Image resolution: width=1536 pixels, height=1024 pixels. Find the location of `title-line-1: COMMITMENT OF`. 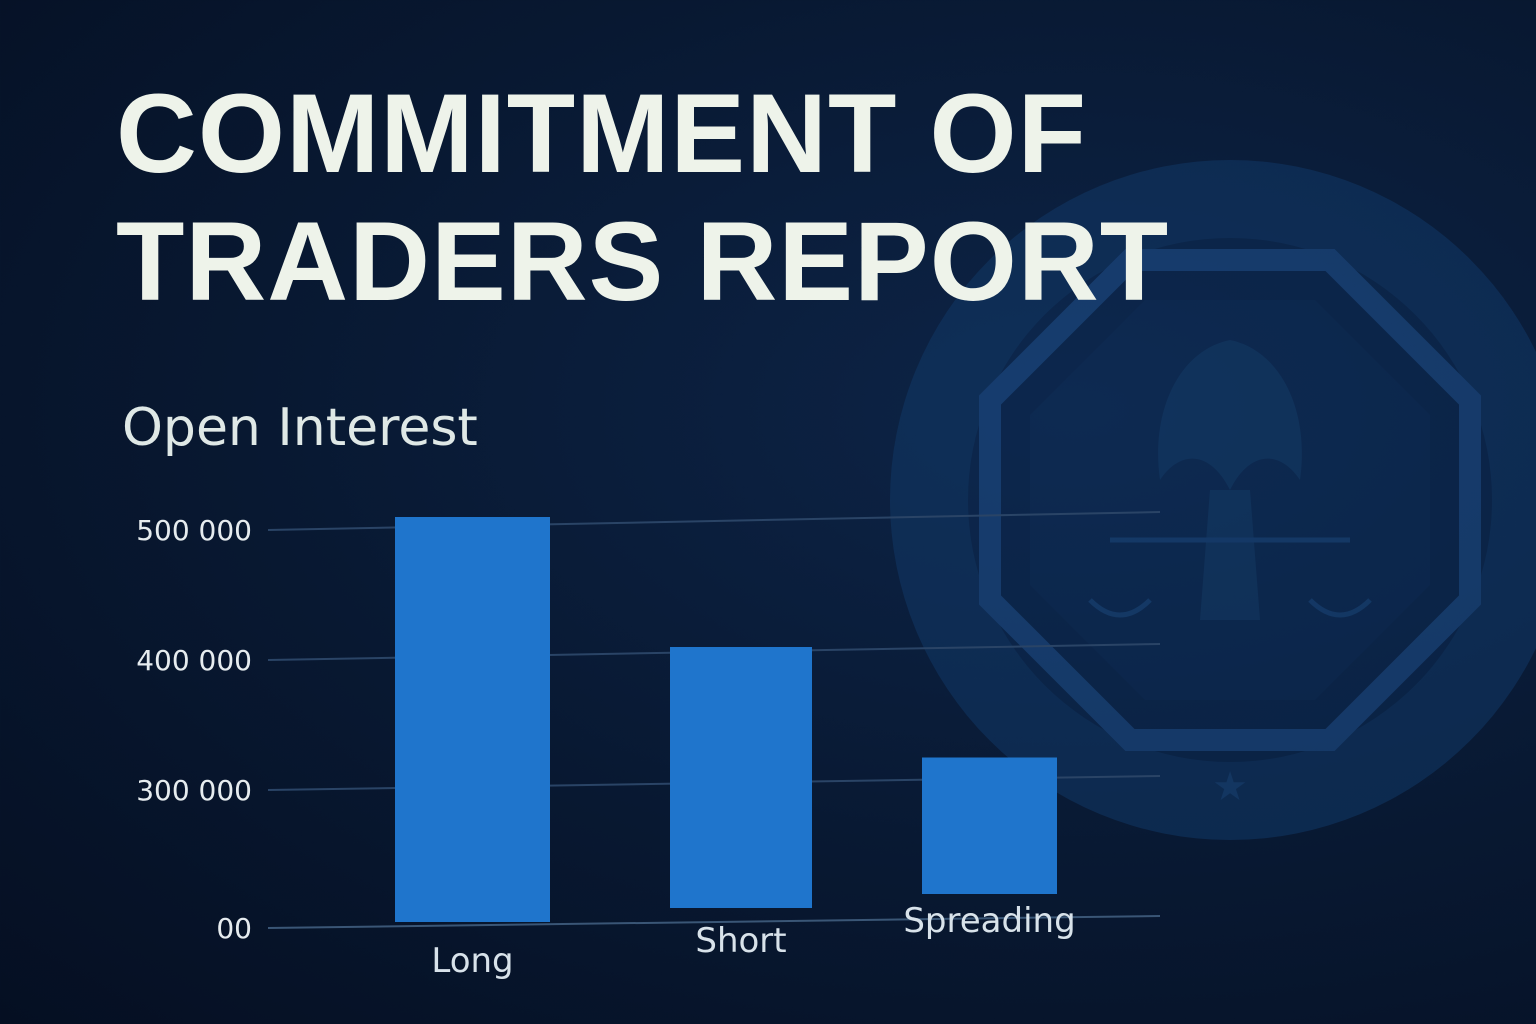

title-line-1: COMMITMENT OF is located at coordinates (602, 133).